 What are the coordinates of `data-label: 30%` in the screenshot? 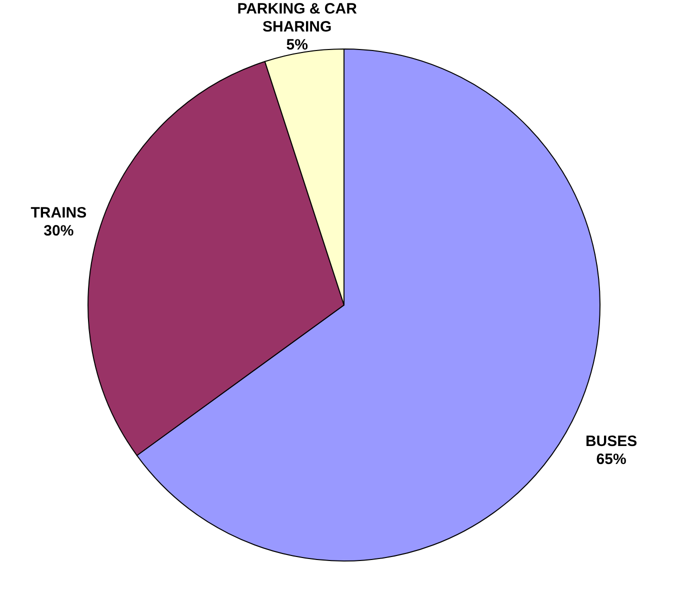 It's located at (59, 231).